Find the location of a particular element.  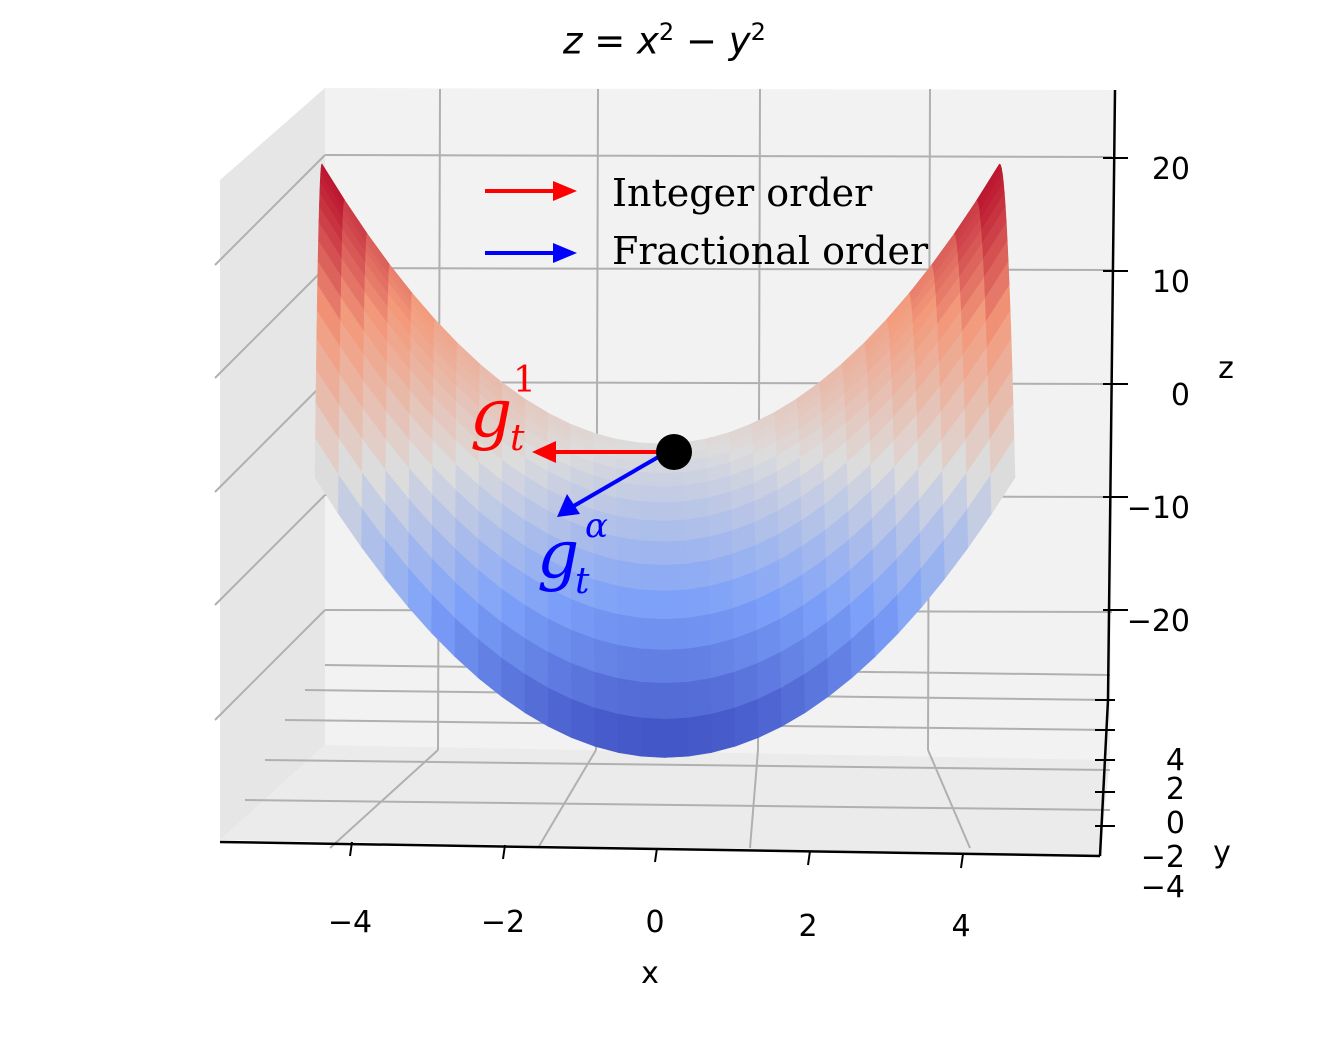

x-axis-label: x is located at coordinates (650, 973).